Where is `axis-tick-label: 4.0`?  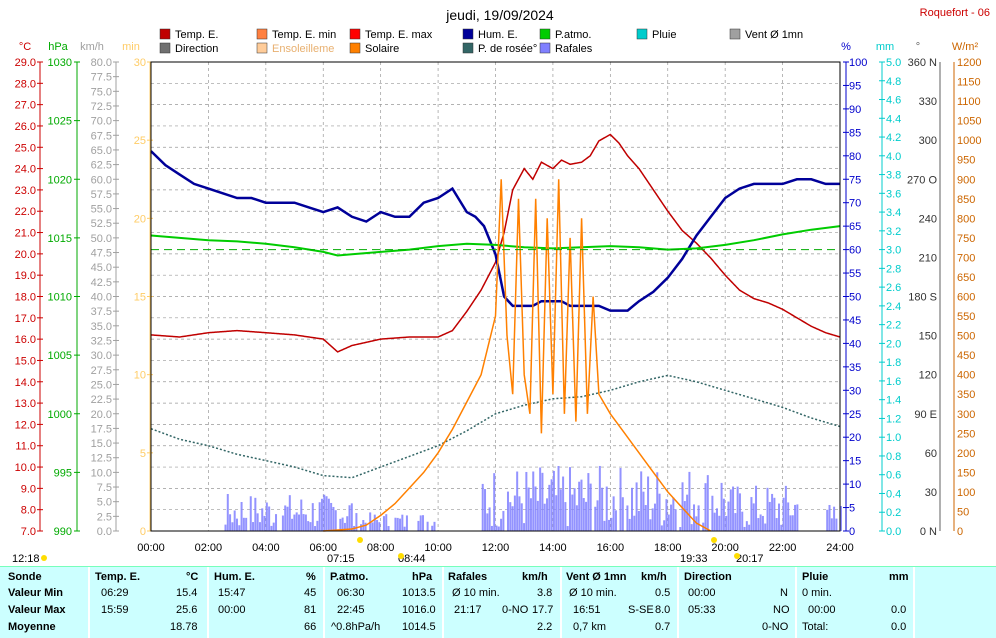
axis-tick-label: 4.0 is located at coordinates (893, 157).